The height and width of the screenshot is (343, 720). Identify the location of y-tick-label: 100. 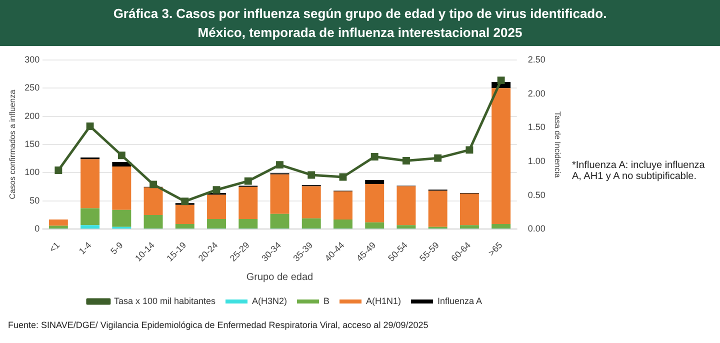
(32, 172).